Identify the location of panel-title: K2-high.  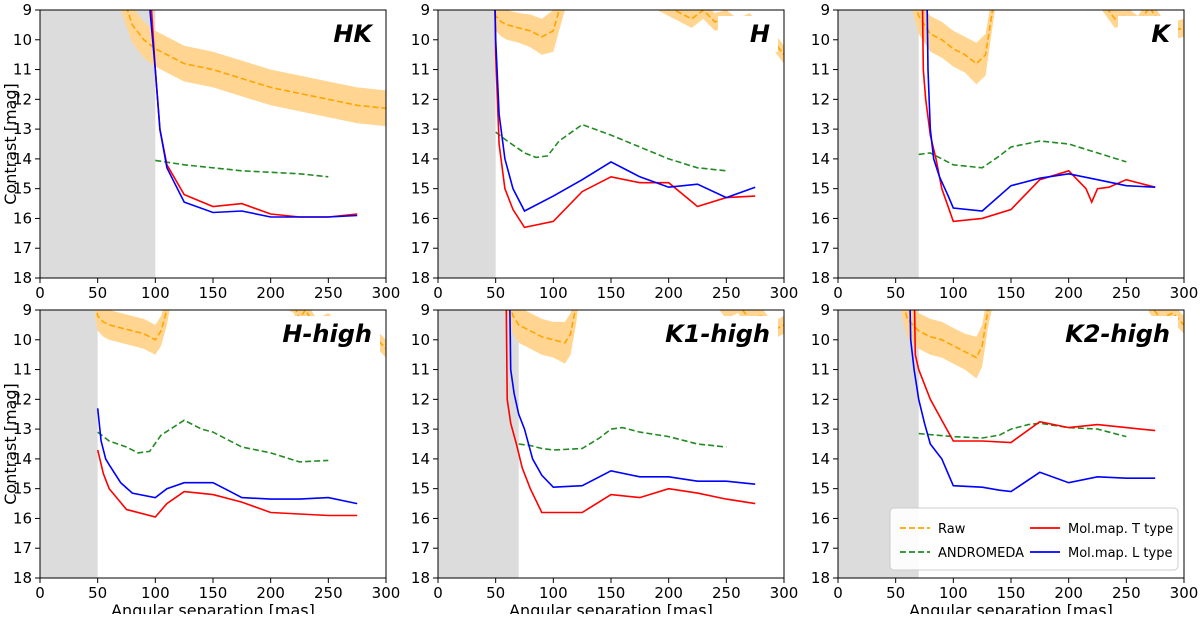
(1117, 334).